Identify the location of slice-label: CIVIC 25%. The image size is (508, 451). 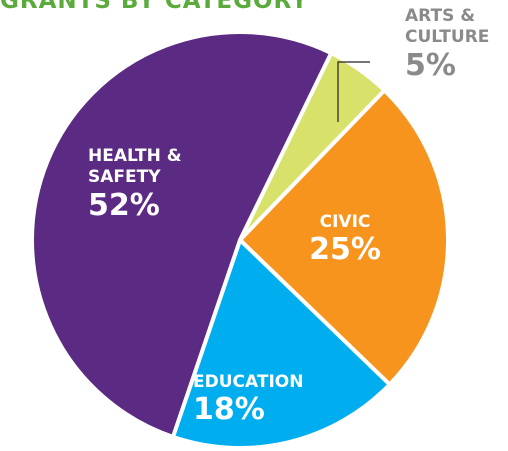
(345, 239).